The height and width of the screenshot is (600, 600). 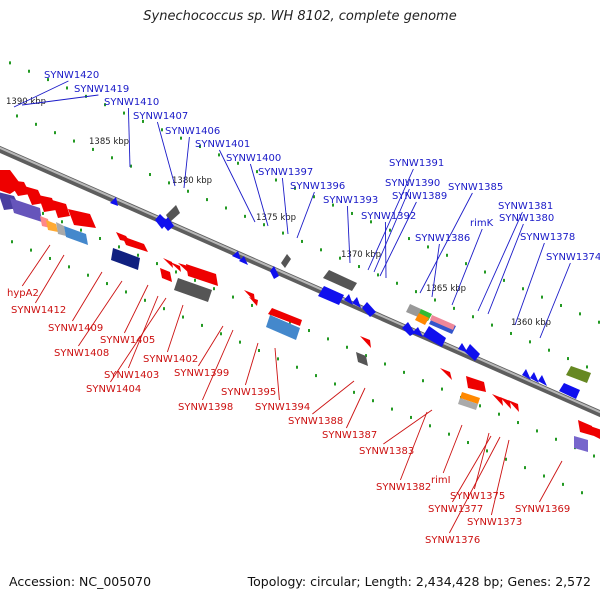 What do you see at coordinates (113, 389) in the screenshot?
I see `gene-label-text: SYNW1404` at bounding box center [113, 389].